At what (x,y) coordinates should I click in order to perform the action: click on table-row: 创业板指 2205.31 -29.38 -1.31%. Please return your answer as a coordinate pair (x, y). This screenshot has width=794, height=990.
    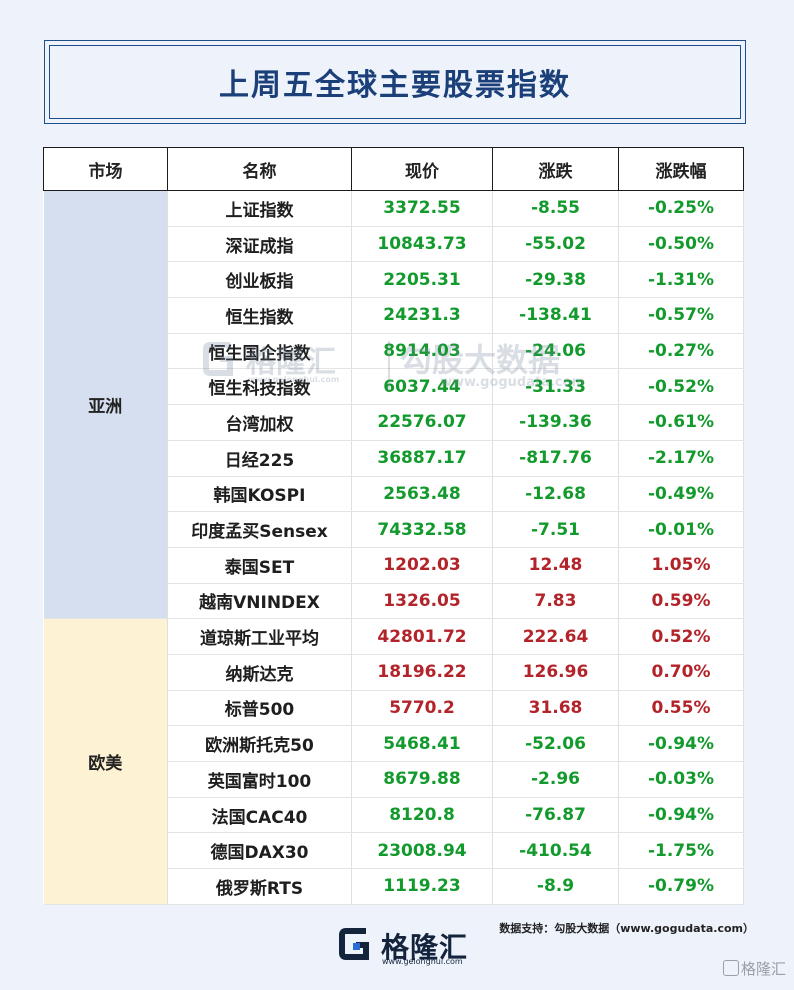
    Looking at the image, I should click on (394, 280).